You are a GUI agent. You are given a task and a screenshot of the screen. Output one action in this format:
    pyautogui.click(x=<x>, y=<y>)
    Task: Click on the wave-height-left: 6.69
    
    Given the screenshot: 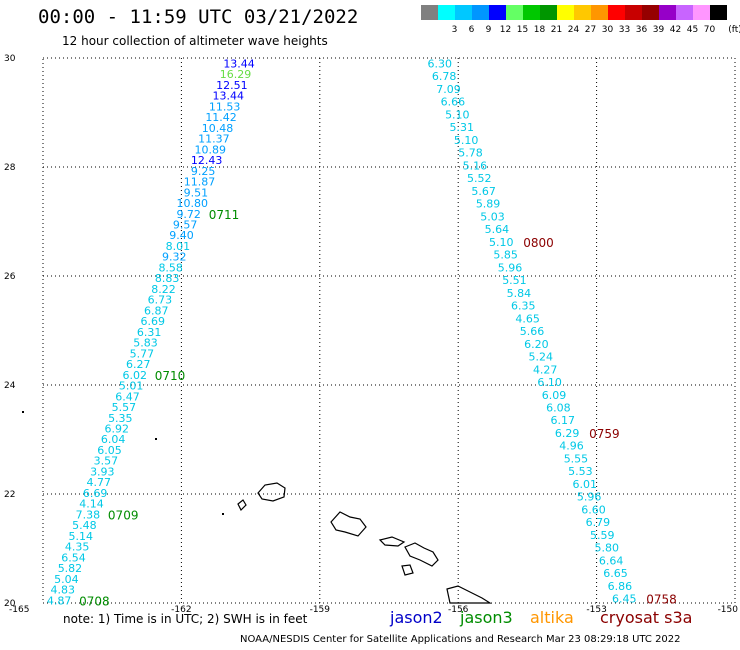 What is the action you would take?
    pyautogui.click(x=95, y=493)
    